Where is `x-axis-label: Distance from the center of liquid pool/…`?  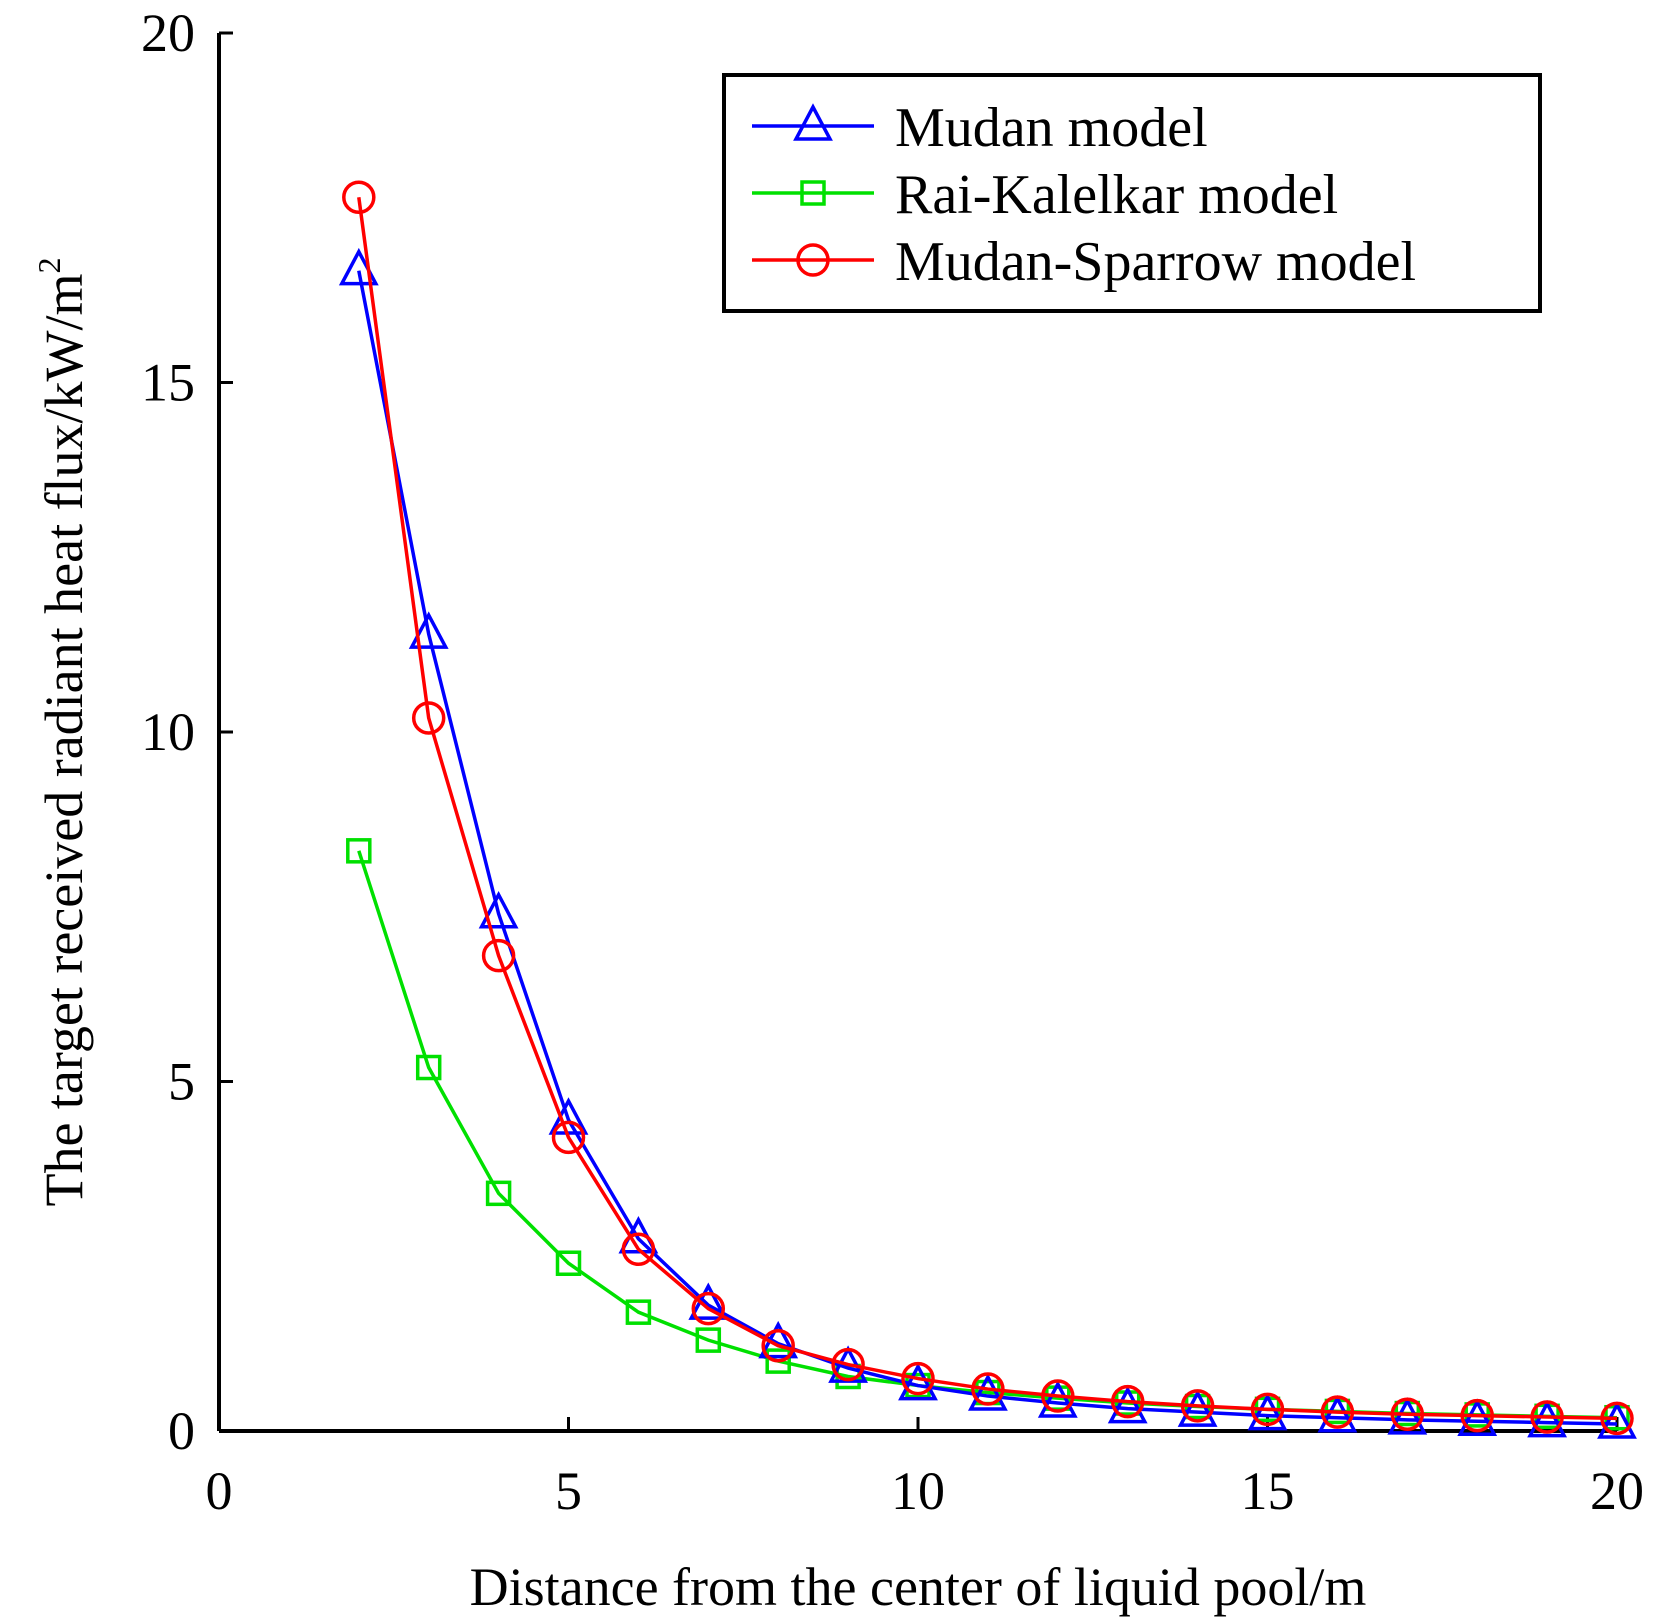 x-axis-label: Distance from the center of liquid pool/… is located at coordinates (918, 1587).